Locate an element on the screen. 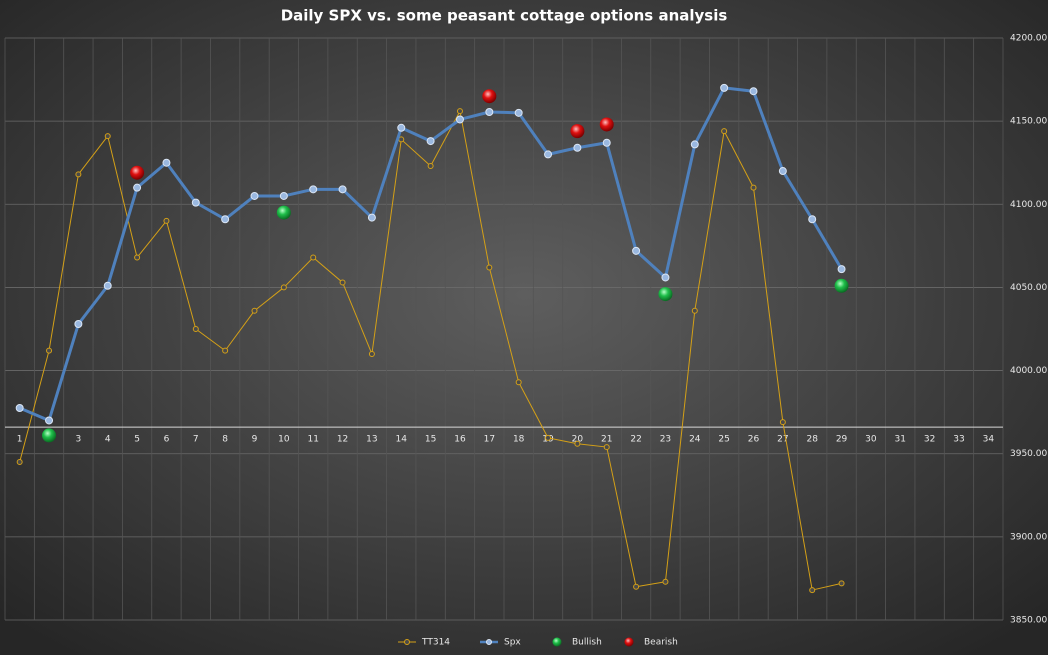 The height and width of the screenshot is (655, 1048). x-tick-label: 3 is located at coordinates (79, 440).